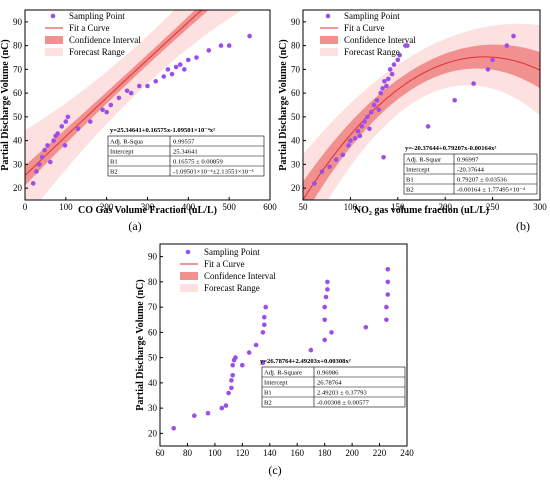 This screenshot has height=482, width=550. What do you see at coordinates (189, 207) in the screenshot?
I see `x-tick-label: 400` at bounding box center [189, 207].